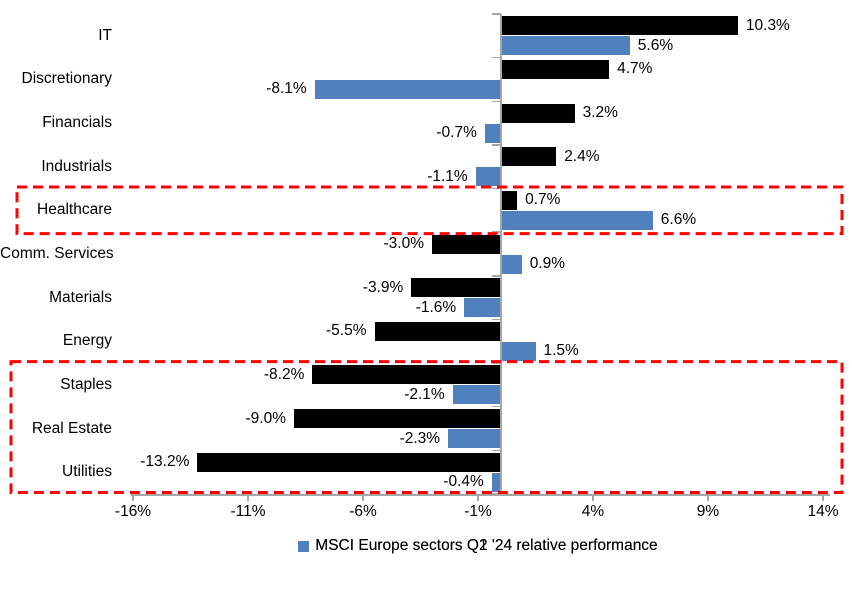 The height and width of the screenshot is (601, 852). I want to click on value-axis-tick-label: 9%, so click(708, 511).